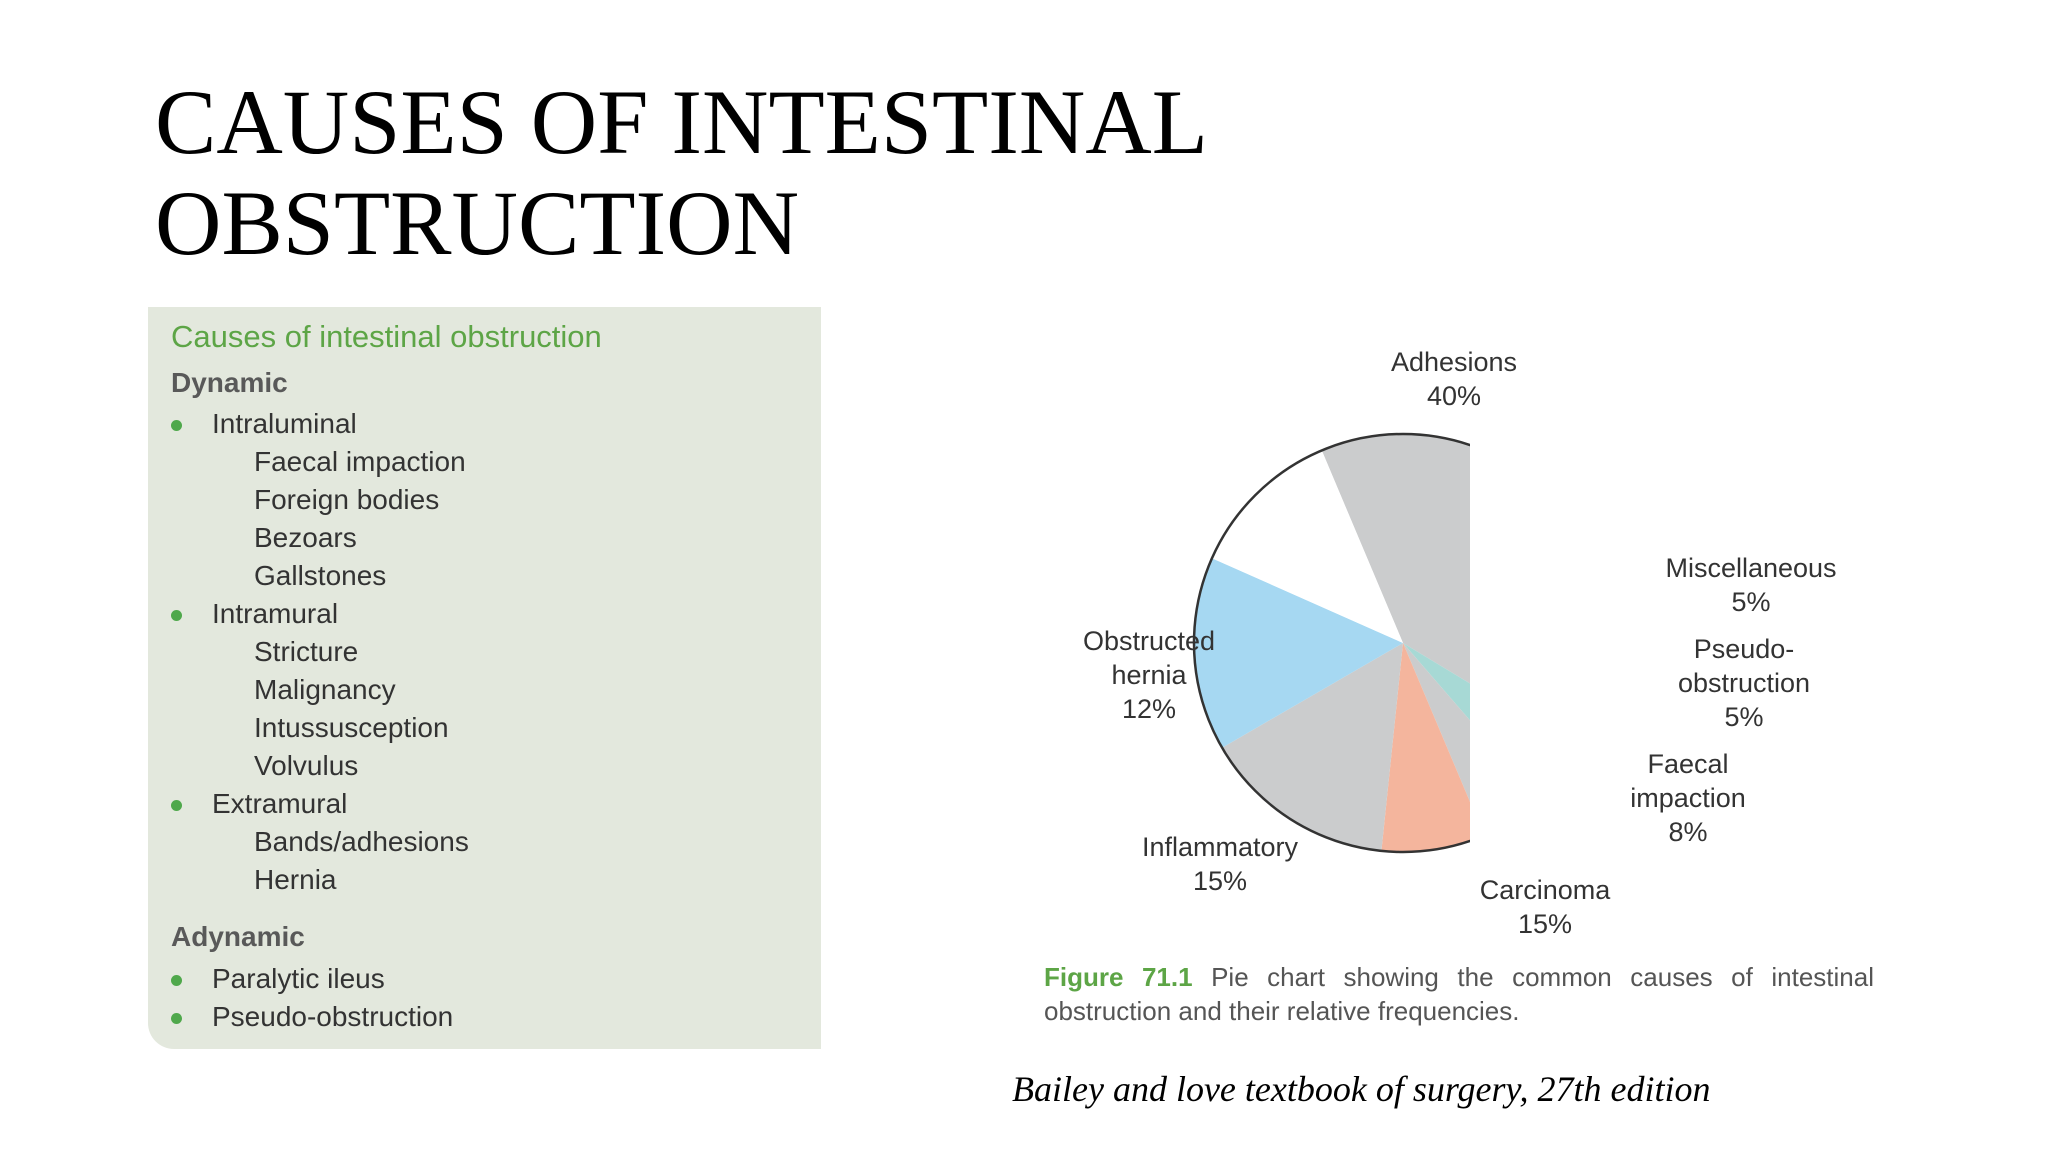 The width and height of the screenshot is (2048, 1152). What do you see at coordinates (1454, 396) in the screenshot?
I see `pie-label-adhesions-value: 40%` at bounding box center [1454, 396].